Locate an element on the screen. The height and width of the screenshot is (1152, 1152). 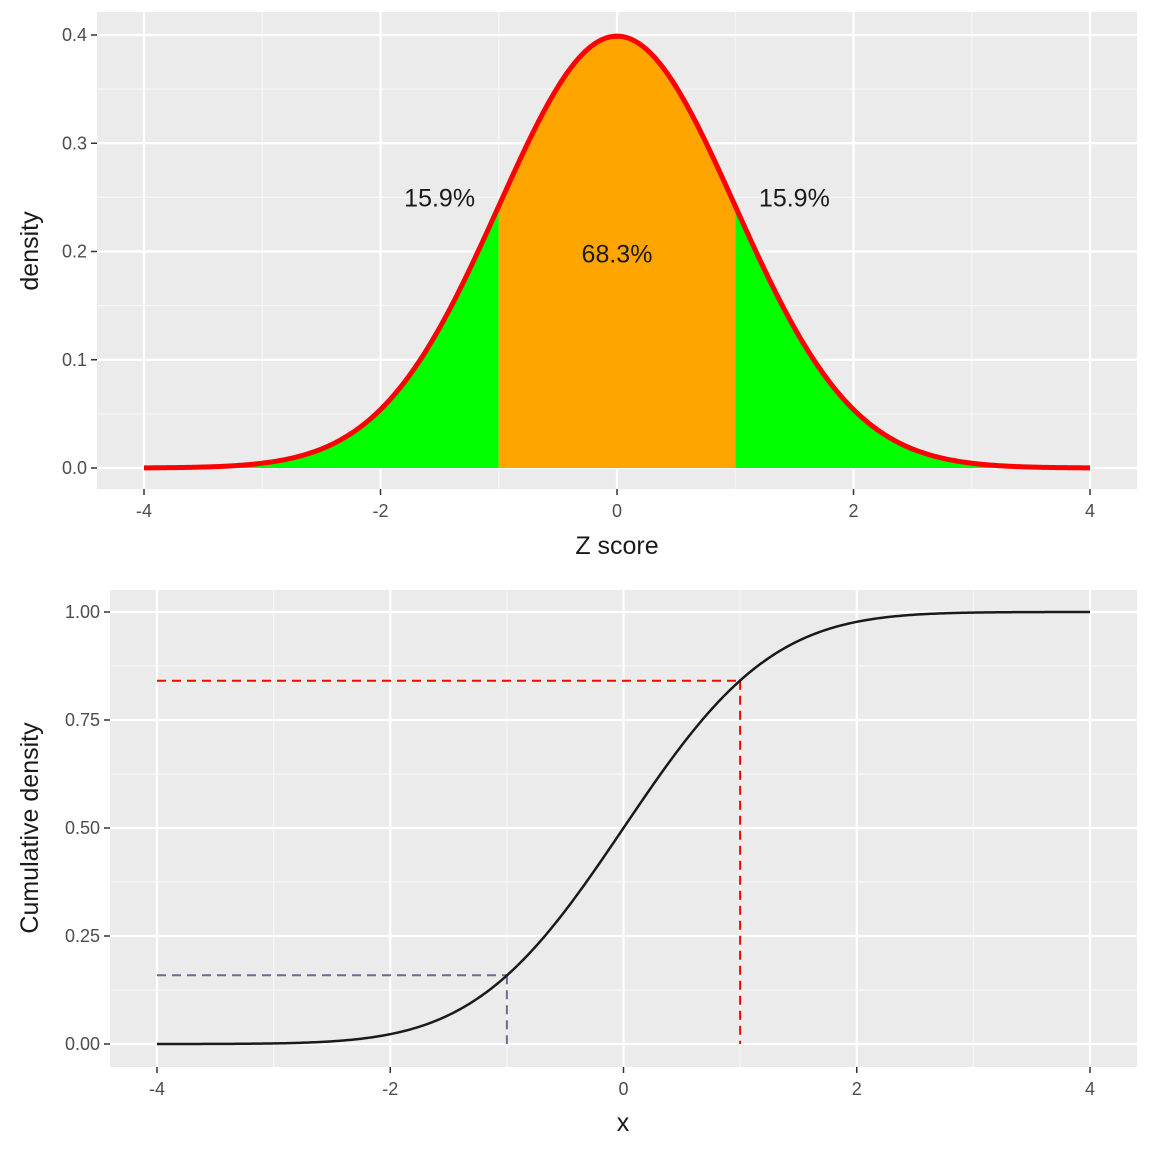
cumulative-y-tick-2: 0.50 is located at coordinates (82, 828).